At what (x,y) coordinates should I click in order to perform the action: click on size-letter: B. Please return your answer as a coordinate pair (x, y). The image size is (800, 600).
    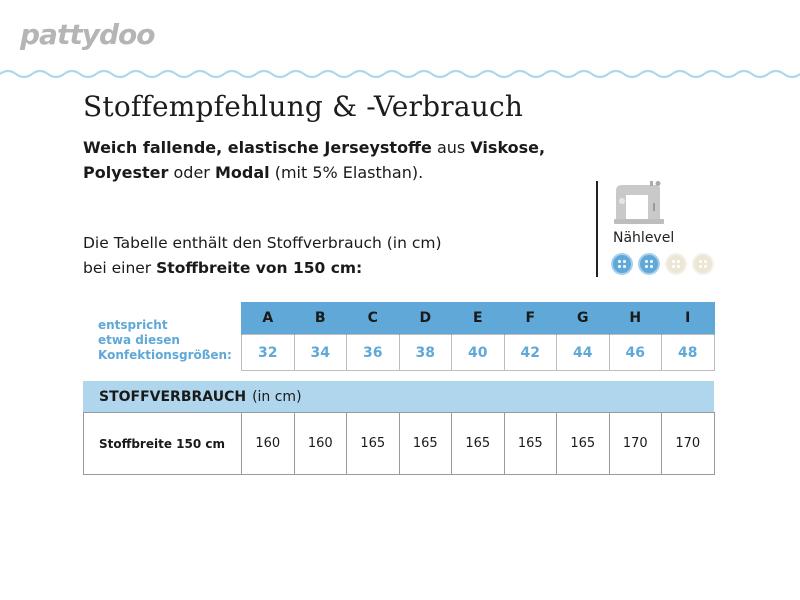
    Looking at the image, I should click on (320, 318).